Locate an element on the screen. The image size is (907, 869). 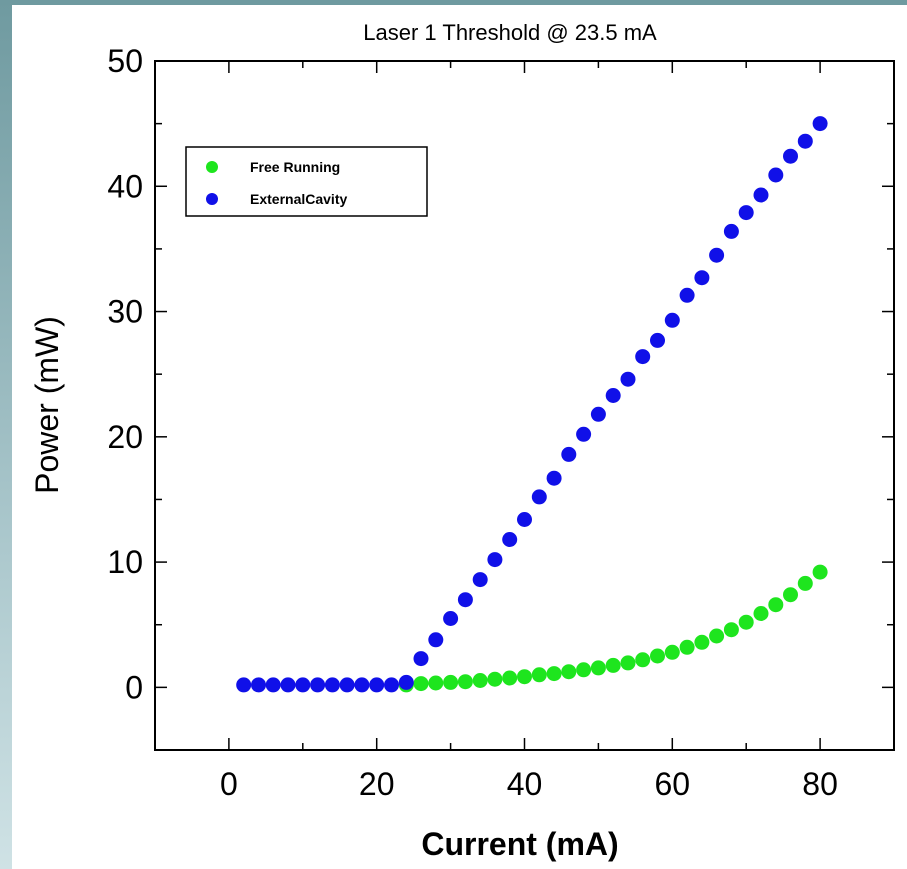
x-tick-label: 0 is located at coordinates (229, 784).